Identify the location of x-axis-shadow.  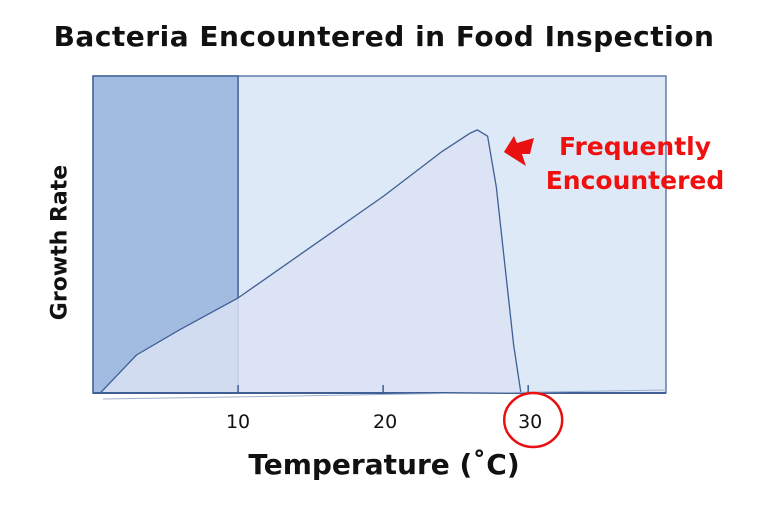
(384, 394).